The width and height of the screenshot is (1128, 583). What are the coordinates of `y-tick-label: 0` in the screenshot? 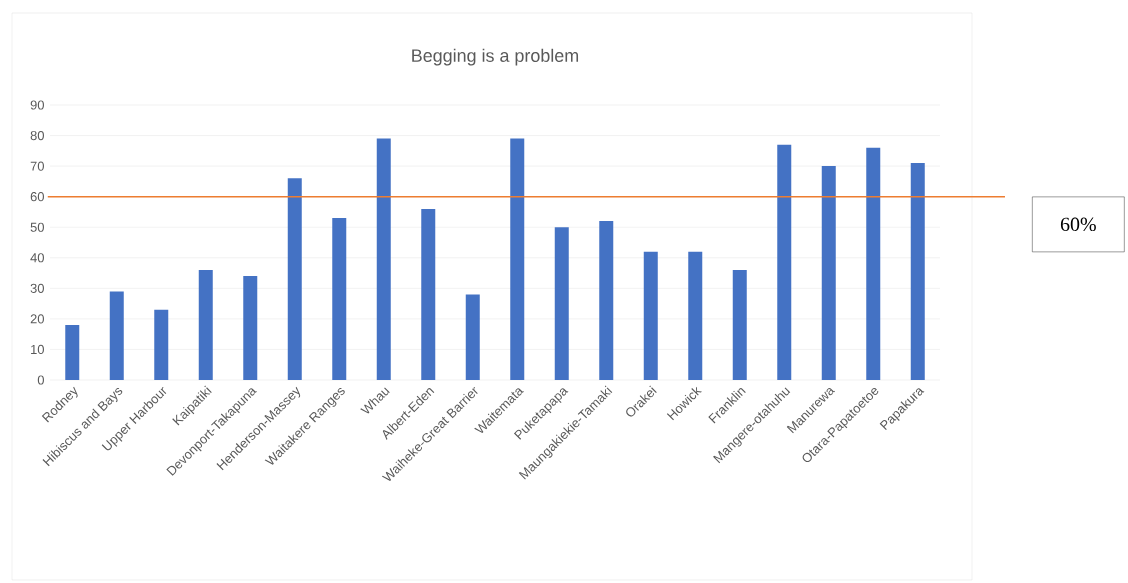 It's located at (40, 380).